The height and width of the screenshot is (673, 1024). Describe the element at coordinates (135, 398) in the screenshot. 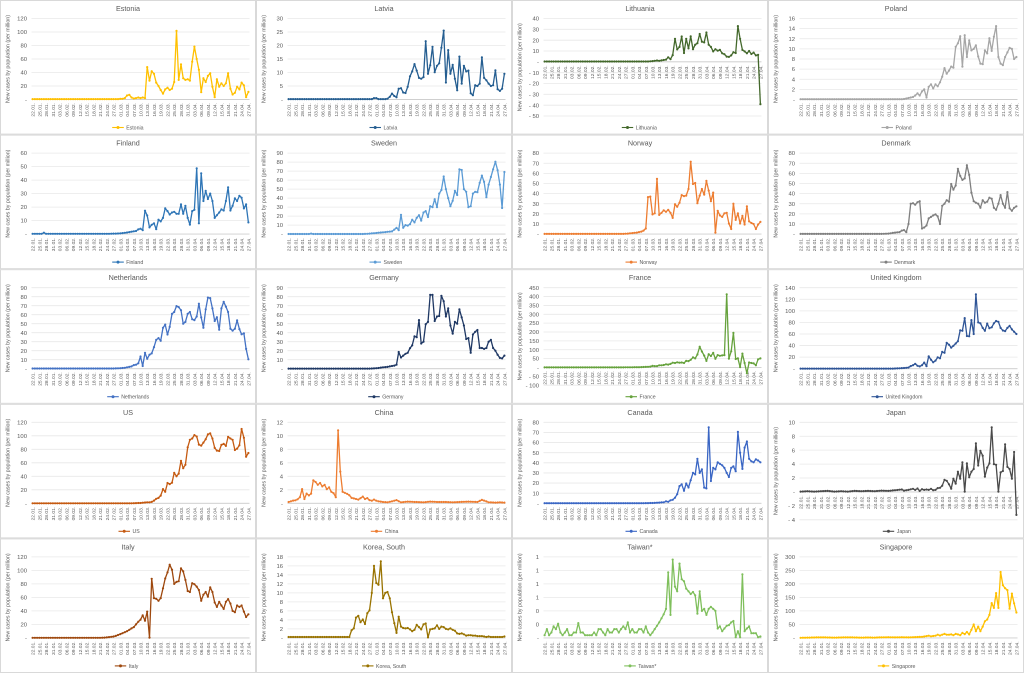

I see `svg-text: Netherlands` at that location.